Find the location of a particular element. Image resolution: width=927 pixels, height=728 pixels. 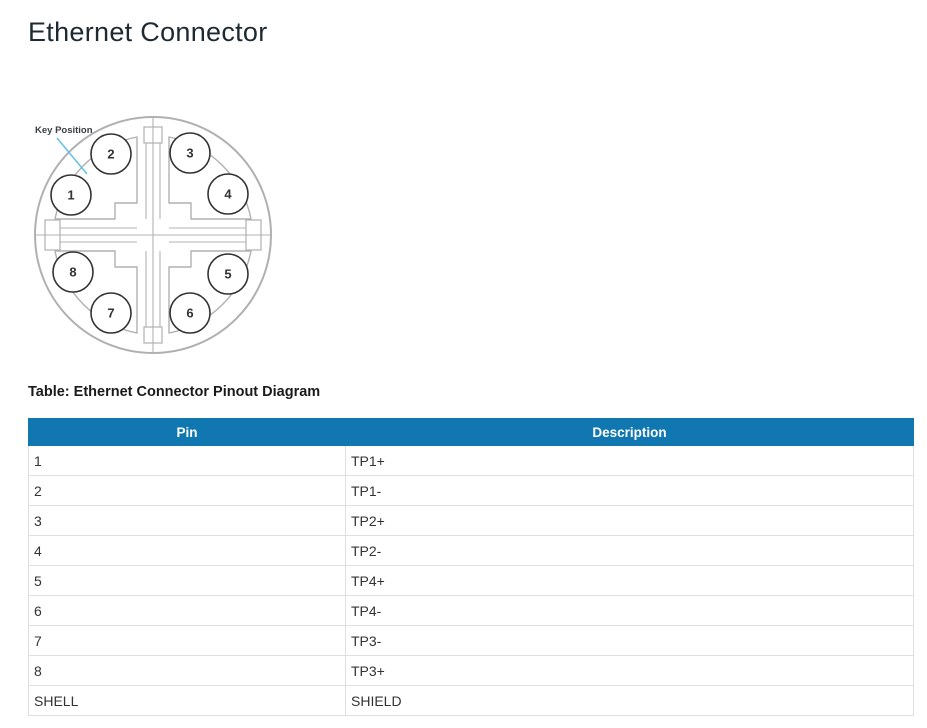

table-row: SHELL SHIELD is located at coordinates (471, 700).